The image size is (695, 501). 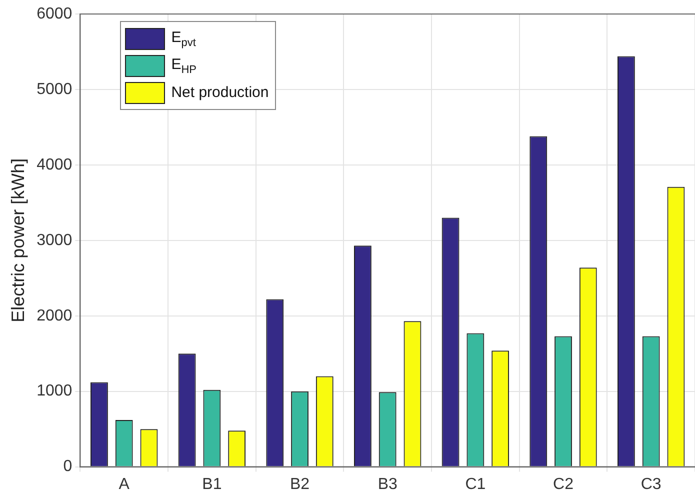 I want to click on x-tick-label: C1, so click(x=475, y=484).